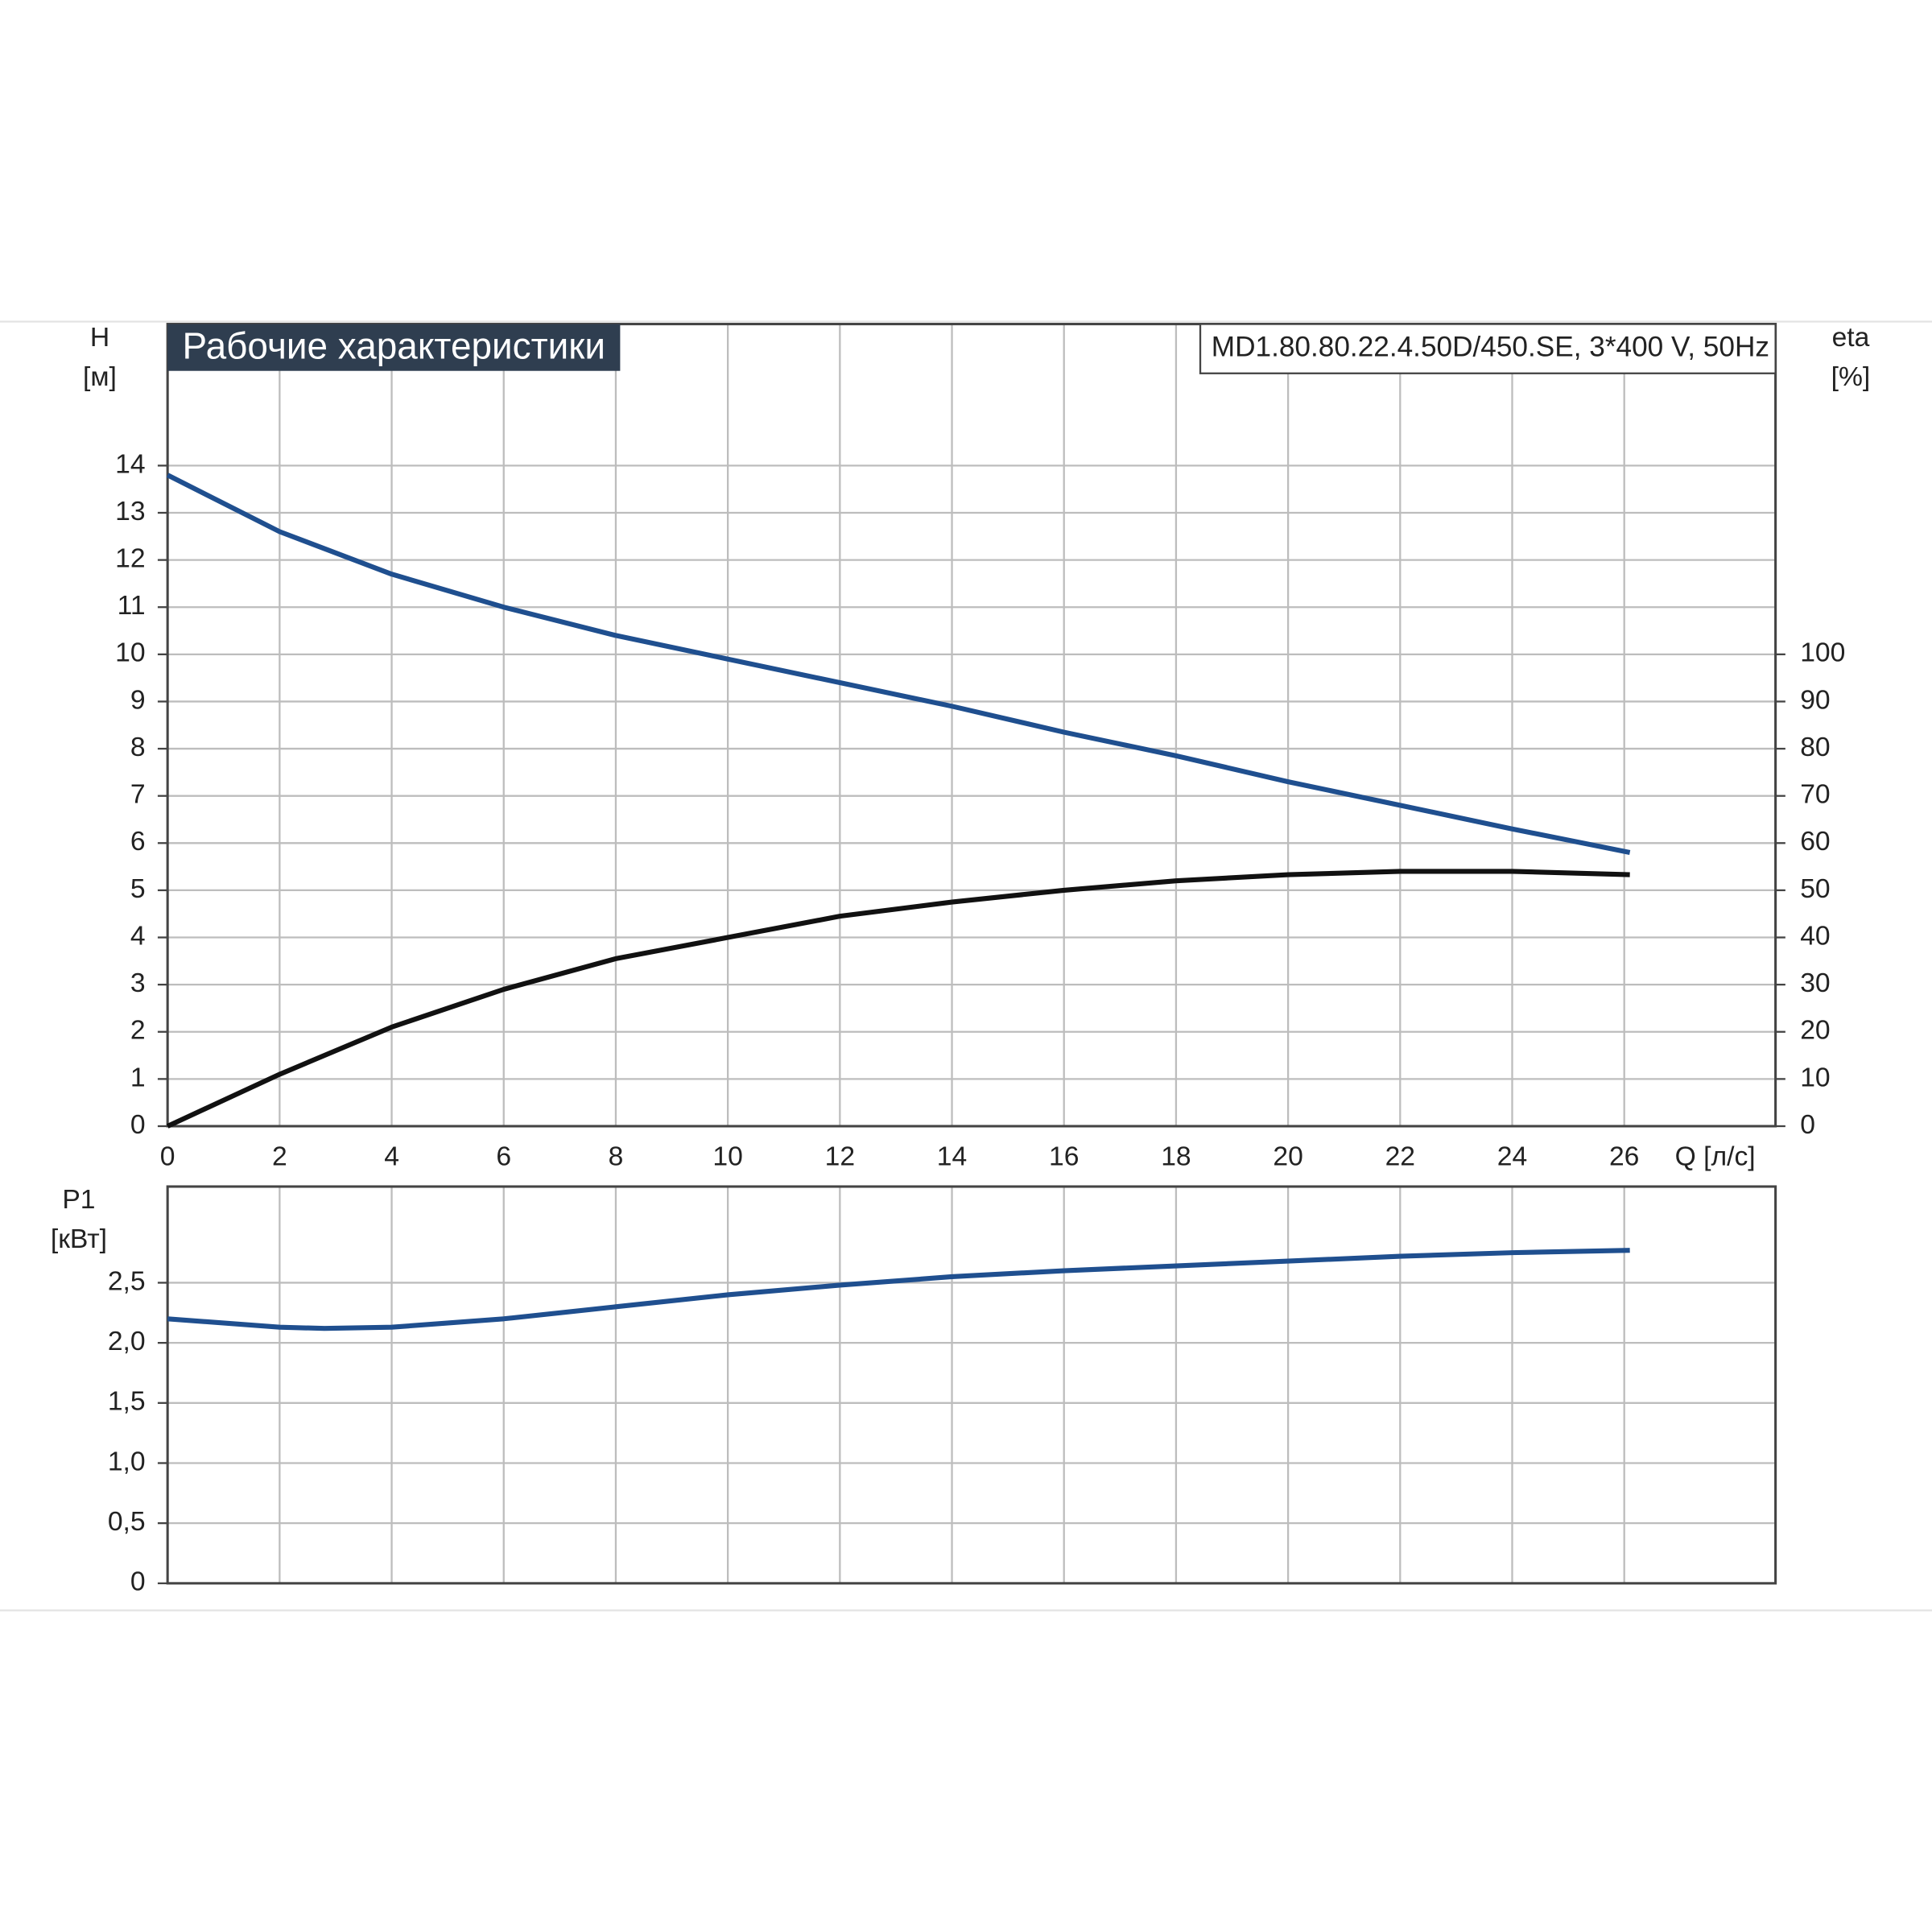 Image resolution: width=1932 pixels, height=1932 pixels. What do you see at coordinates (1815, 1077) in the screenshot?
I see `y2-tick-label: 10` at bounding box center [1815, 1077].